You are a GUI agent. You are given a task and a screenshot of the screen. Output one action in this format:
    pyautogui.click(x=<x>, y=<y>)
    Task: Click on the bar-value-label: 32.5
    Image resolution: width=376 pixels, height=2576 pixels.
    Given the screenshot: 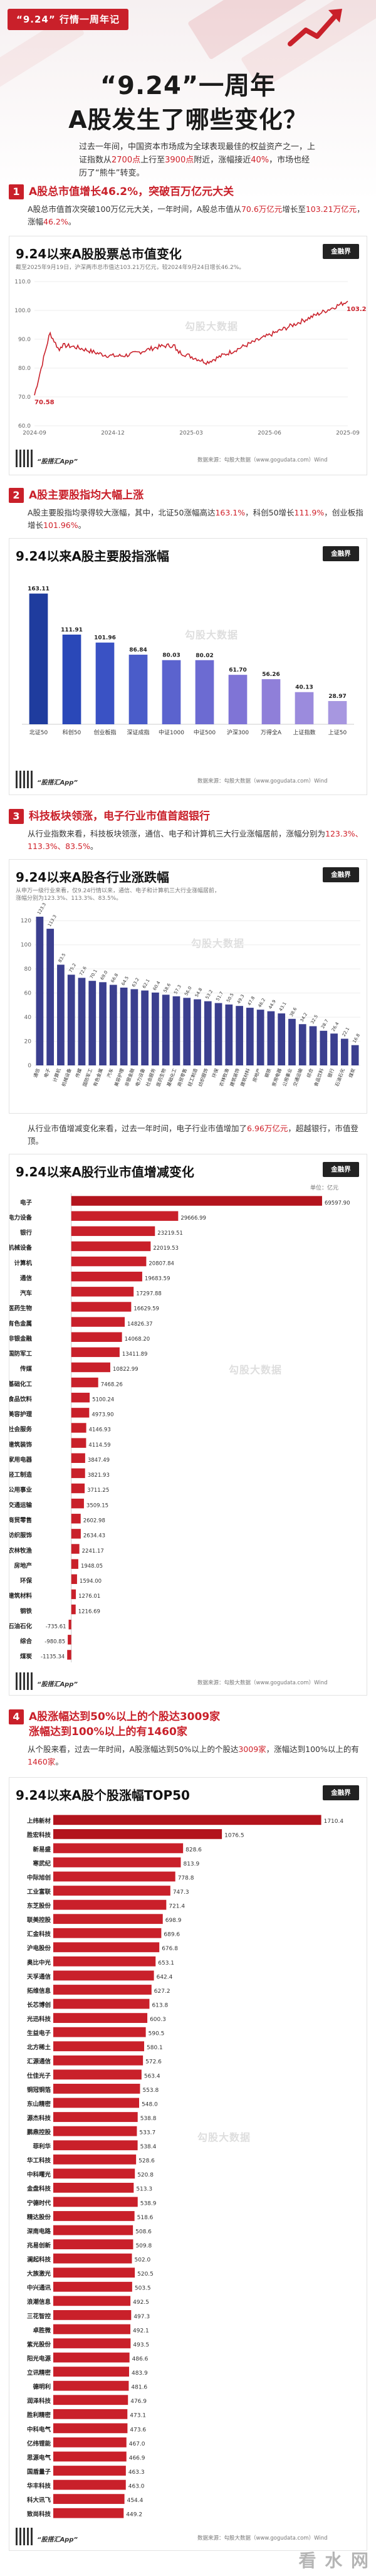 What is the action you would take?
    pyautogui.click(x=314, y=1020)
    